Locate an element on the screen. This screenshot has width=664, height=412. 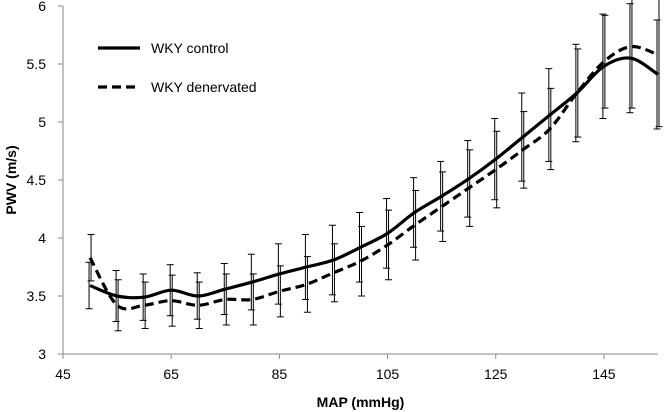
x-tick-label: 125 is located at coordinates (496, 374).